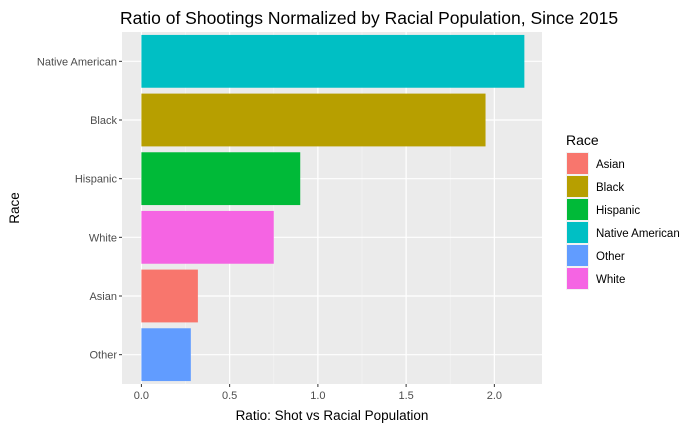 The height and width of the screenshot is (432, 700). I want to click on legend-label: Other, so click(610, 257).